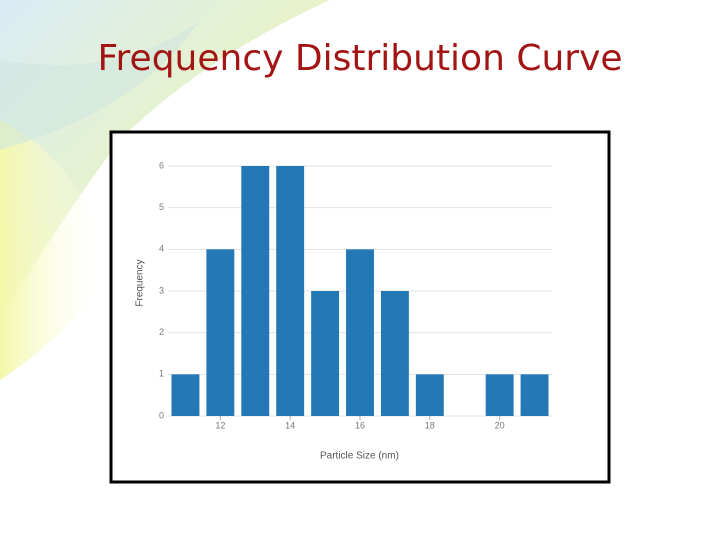 The image size is (720, 540). Describe the element at coordinates (161, 207) in the screenshot. I see `y-tick-label: 5` at that location.